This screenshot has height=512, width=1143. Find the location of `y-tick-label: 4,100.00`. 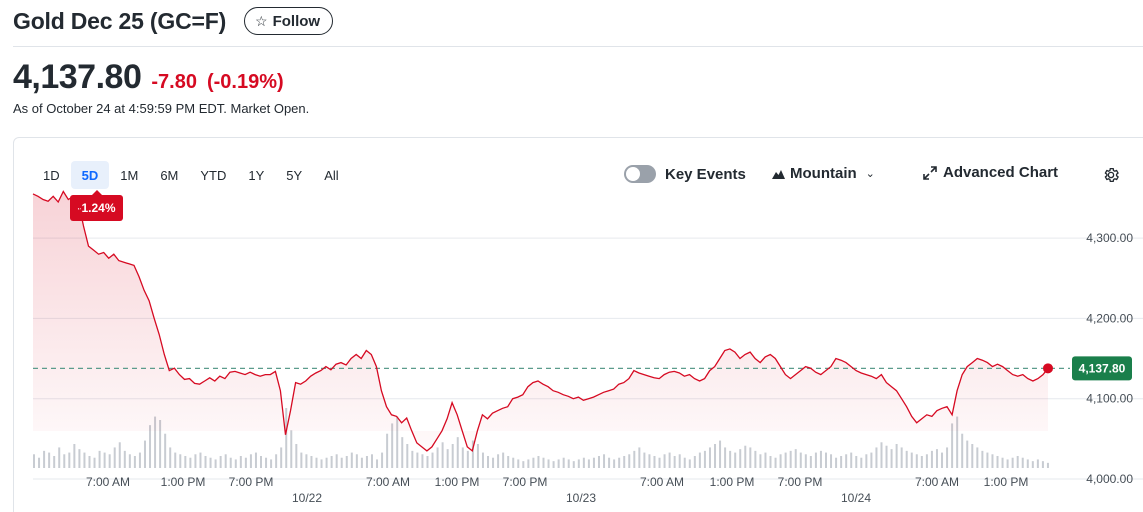

y-tick-label: 4,100.00 is located at coordinates (1109, 399).